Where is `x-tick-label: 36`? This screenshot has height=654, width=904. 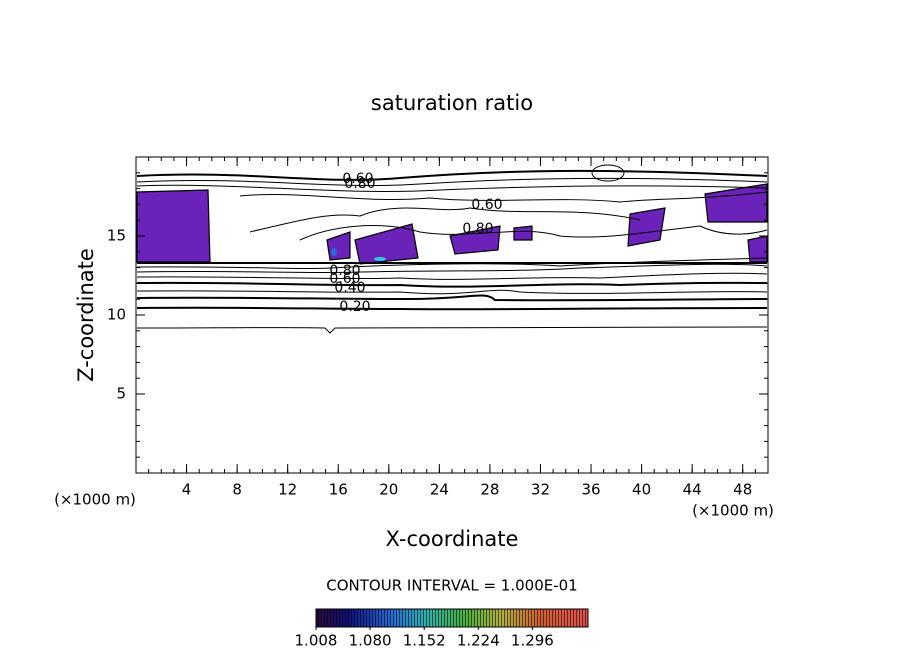 x-tick-label: 36 is located at coordinates (590, 490).